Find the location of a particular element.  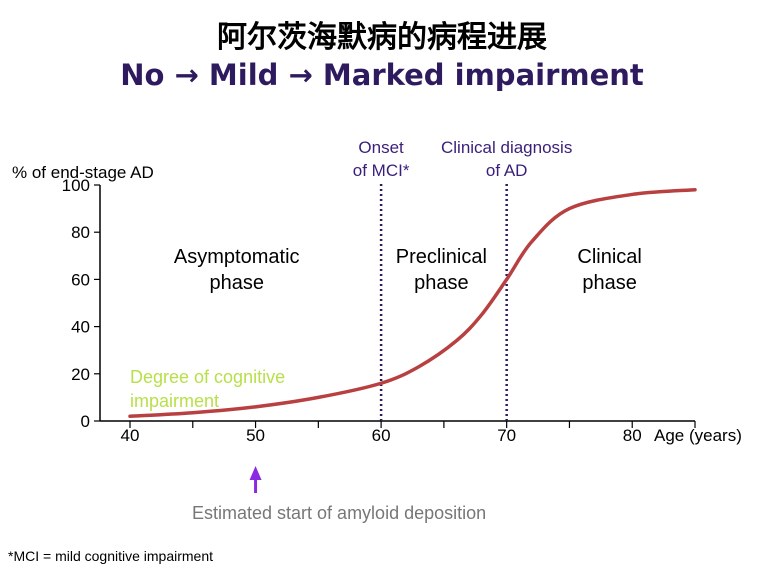

phase-label: Clinical is located at coordinates (609, 257).